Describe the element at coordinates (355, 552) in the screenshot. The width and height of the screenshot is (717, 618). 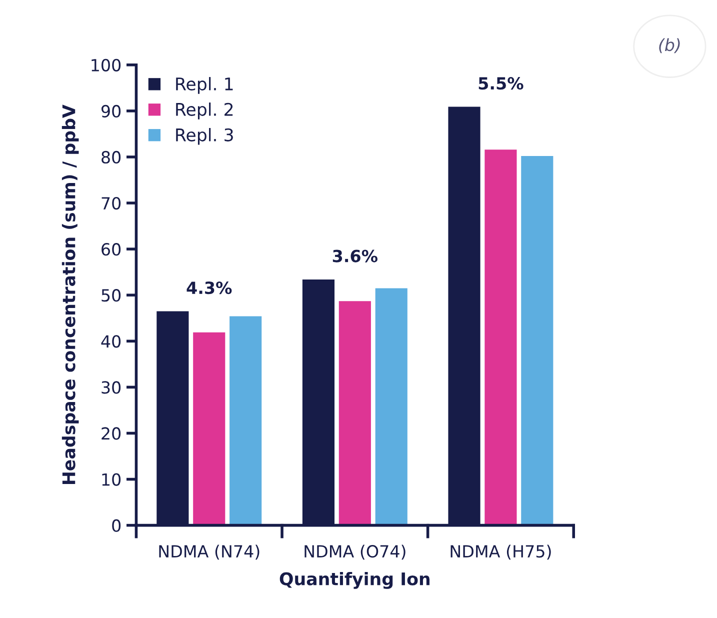
I see `x-tick-label: NDMA (O74)` at that location.